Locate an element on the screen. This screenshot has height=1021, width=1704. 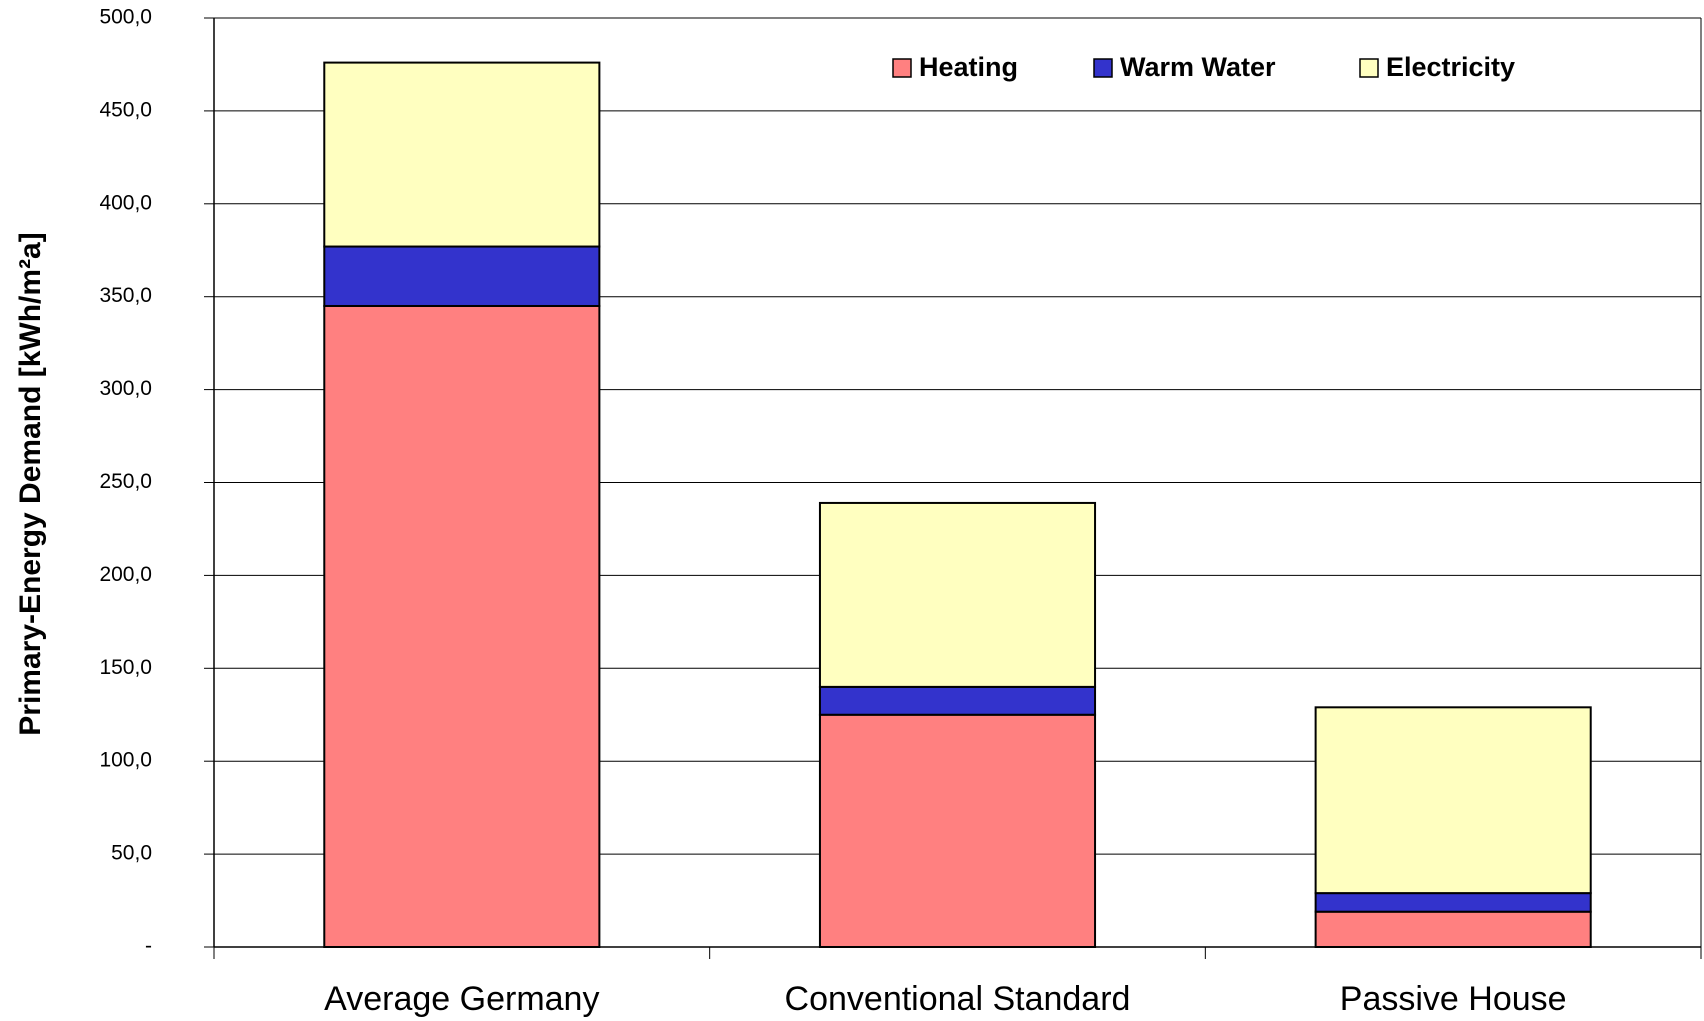
y-tick-label: 100,0 is located at coordinates (125, 760).